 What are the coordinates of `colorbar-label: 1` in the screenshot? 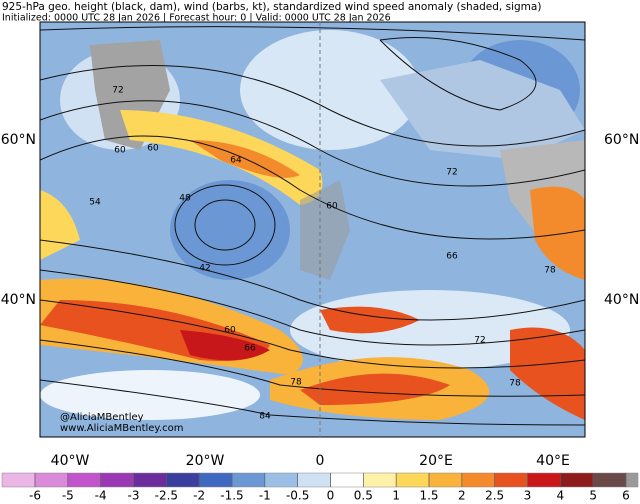 It's located at (396, 496).